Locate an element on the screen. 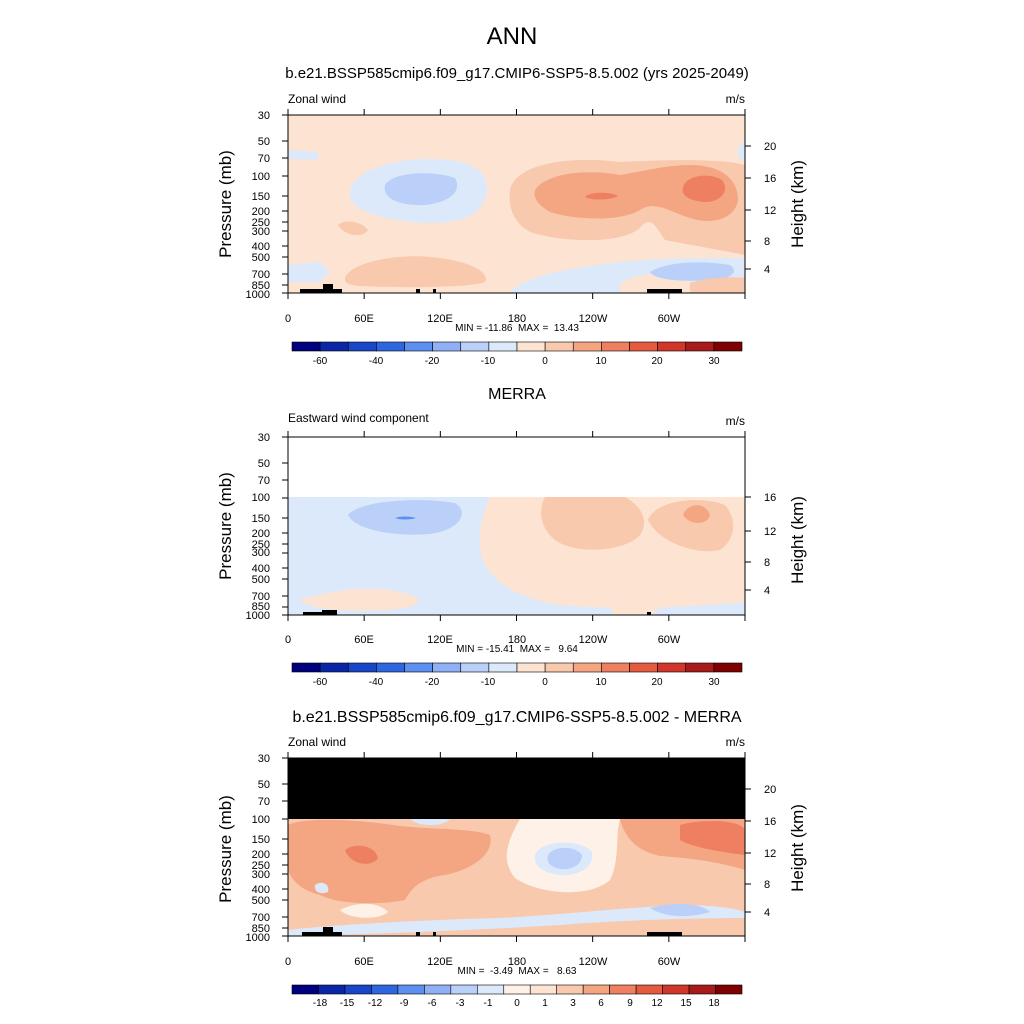 This screenshot has width=1024, height=1024. y-tick-label: 50 is located at coordinates (264, 464).